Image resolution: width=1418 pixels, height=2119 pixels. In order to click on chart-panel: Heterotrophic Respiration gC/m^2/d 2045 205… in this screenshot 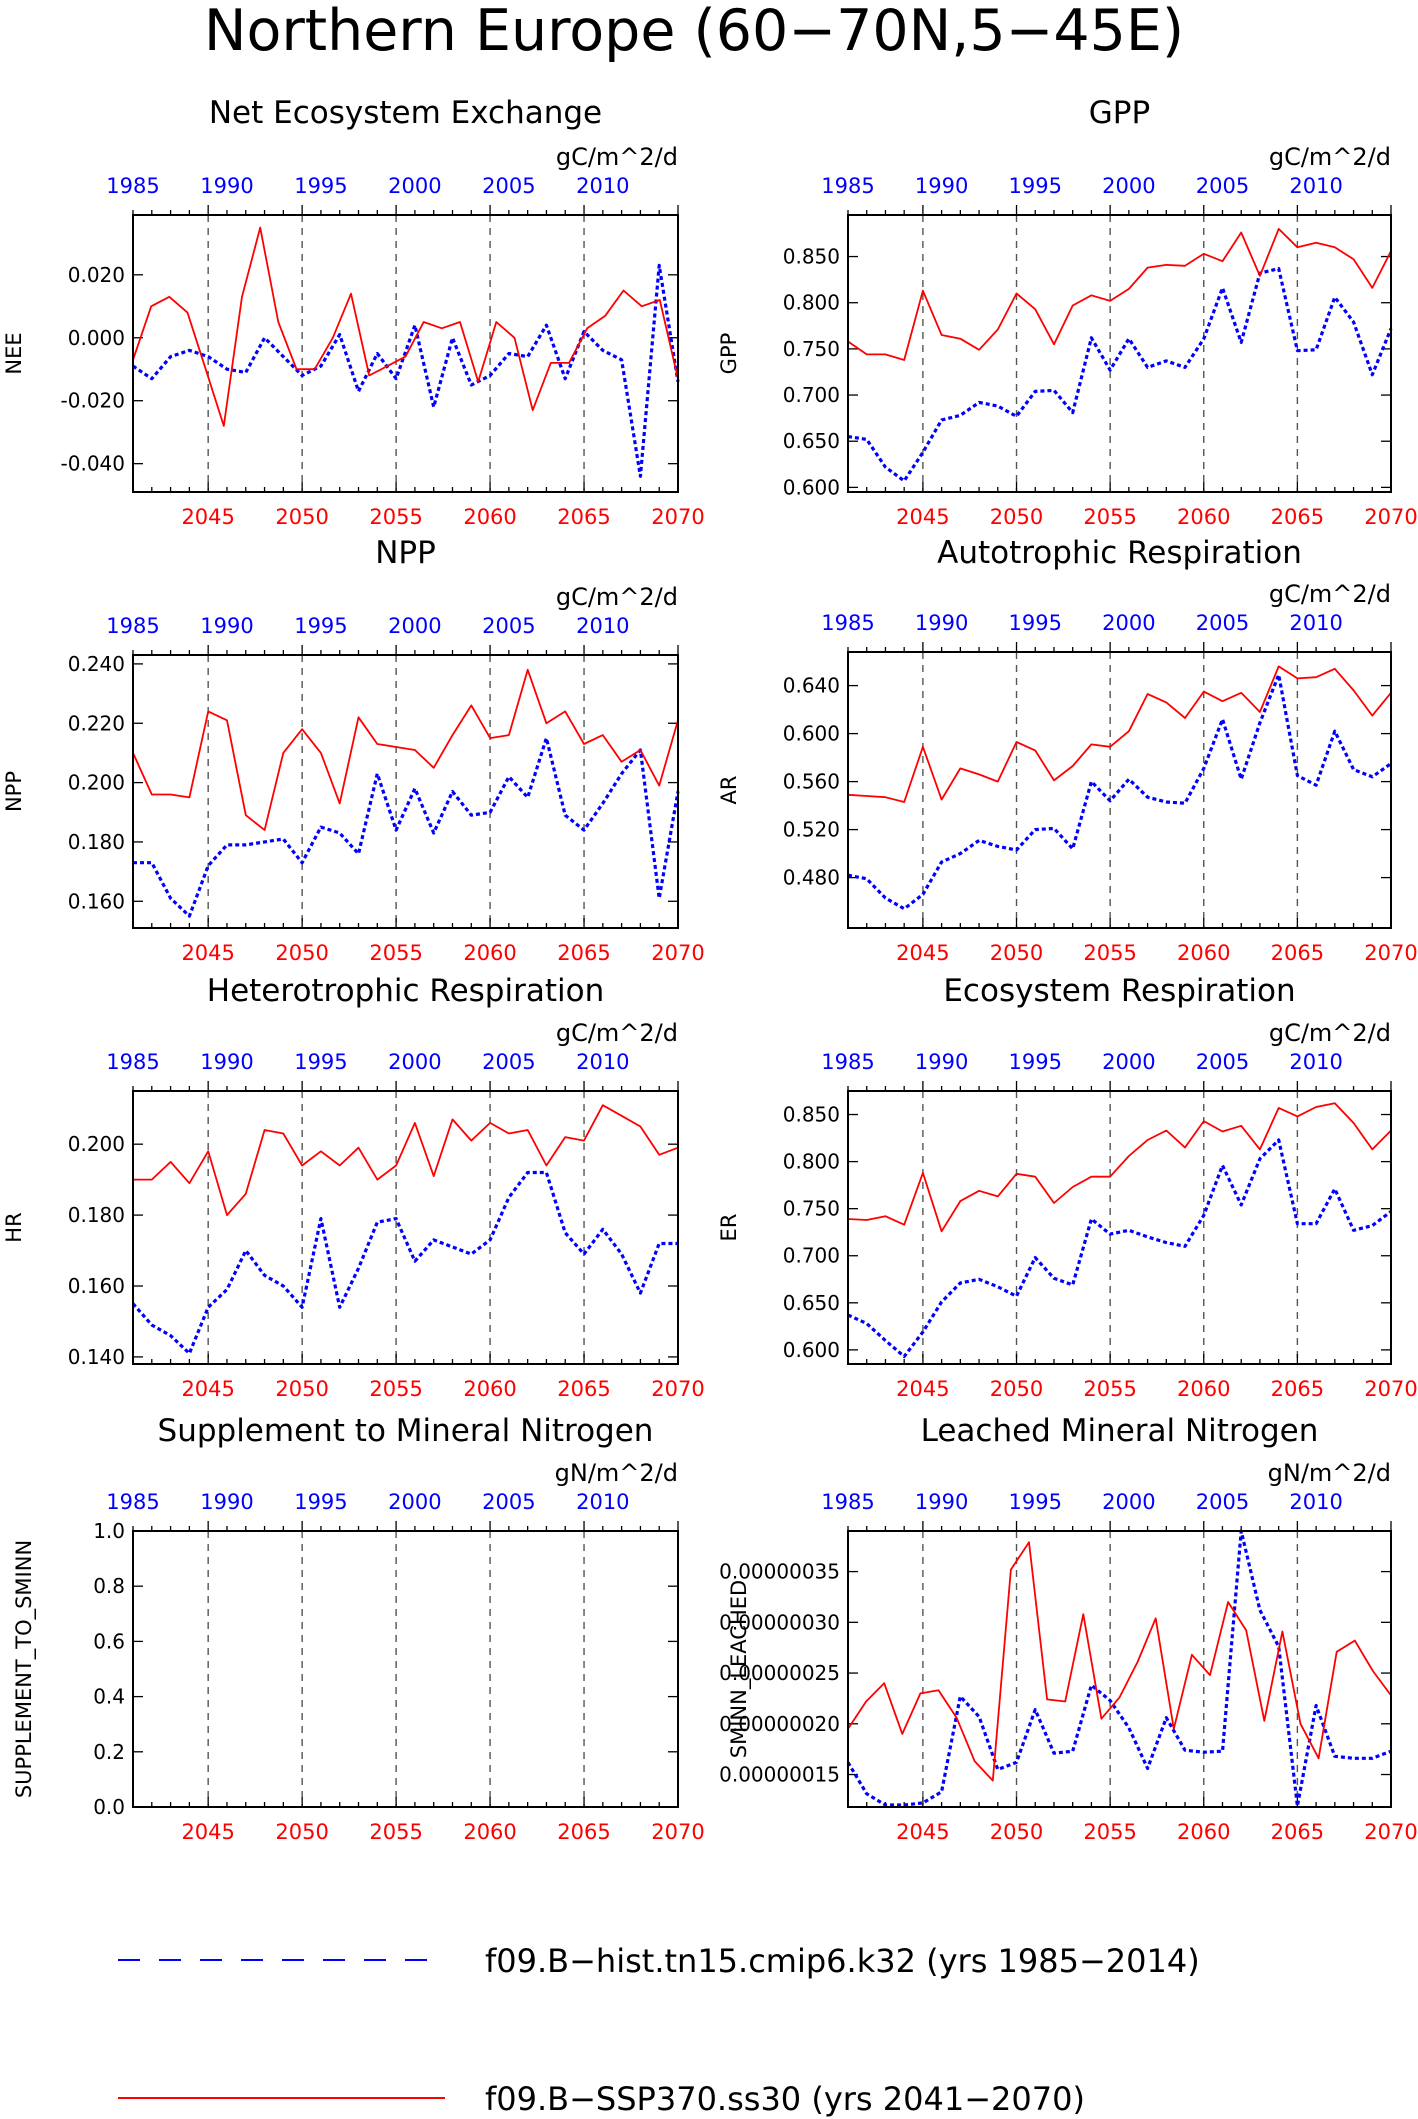, I will do `click(353, 1187)`.